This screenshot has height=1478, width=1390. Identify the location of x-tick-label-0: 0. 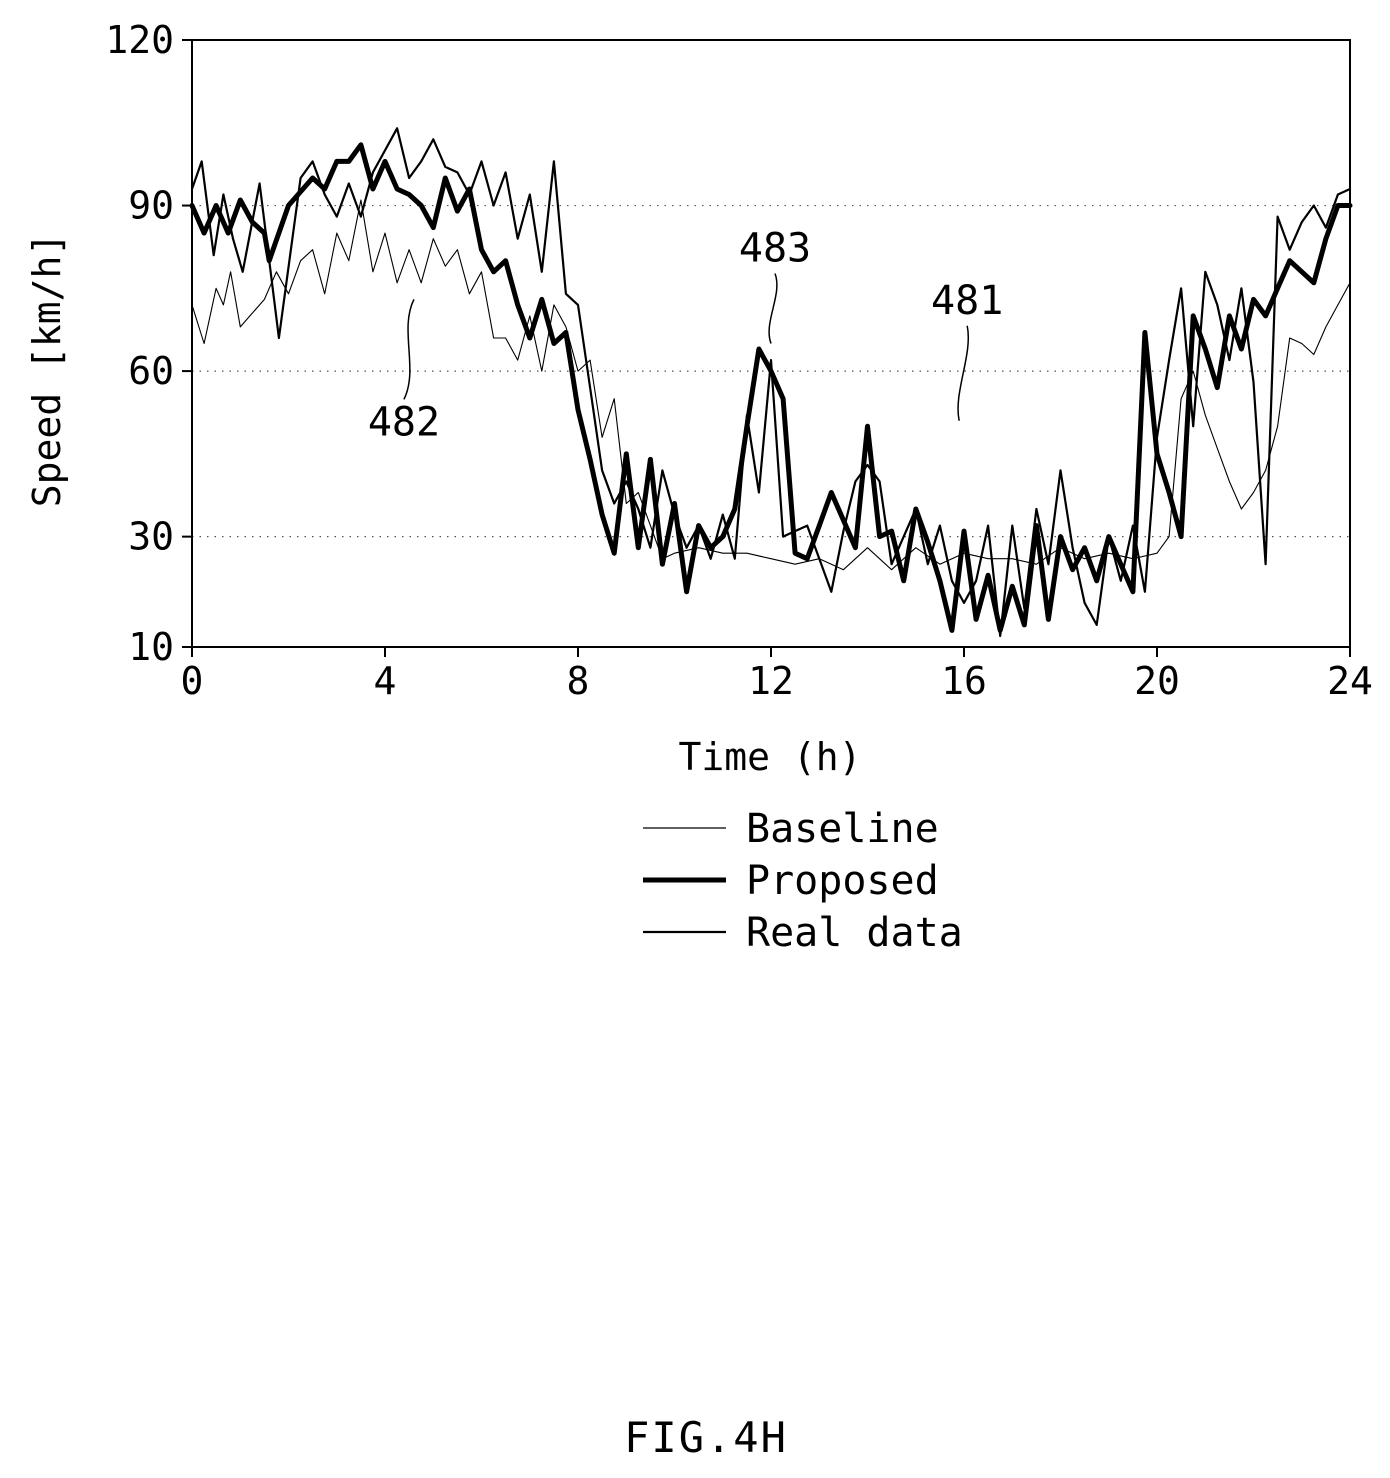
(192, 681).